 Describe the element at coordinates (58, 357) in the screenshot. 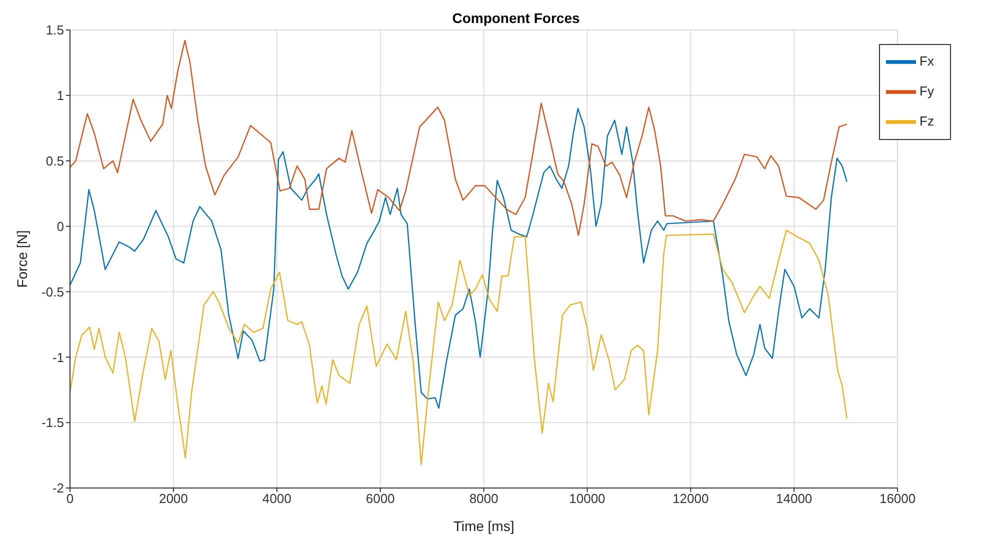

I see `y-tick-label: -1` at that location.